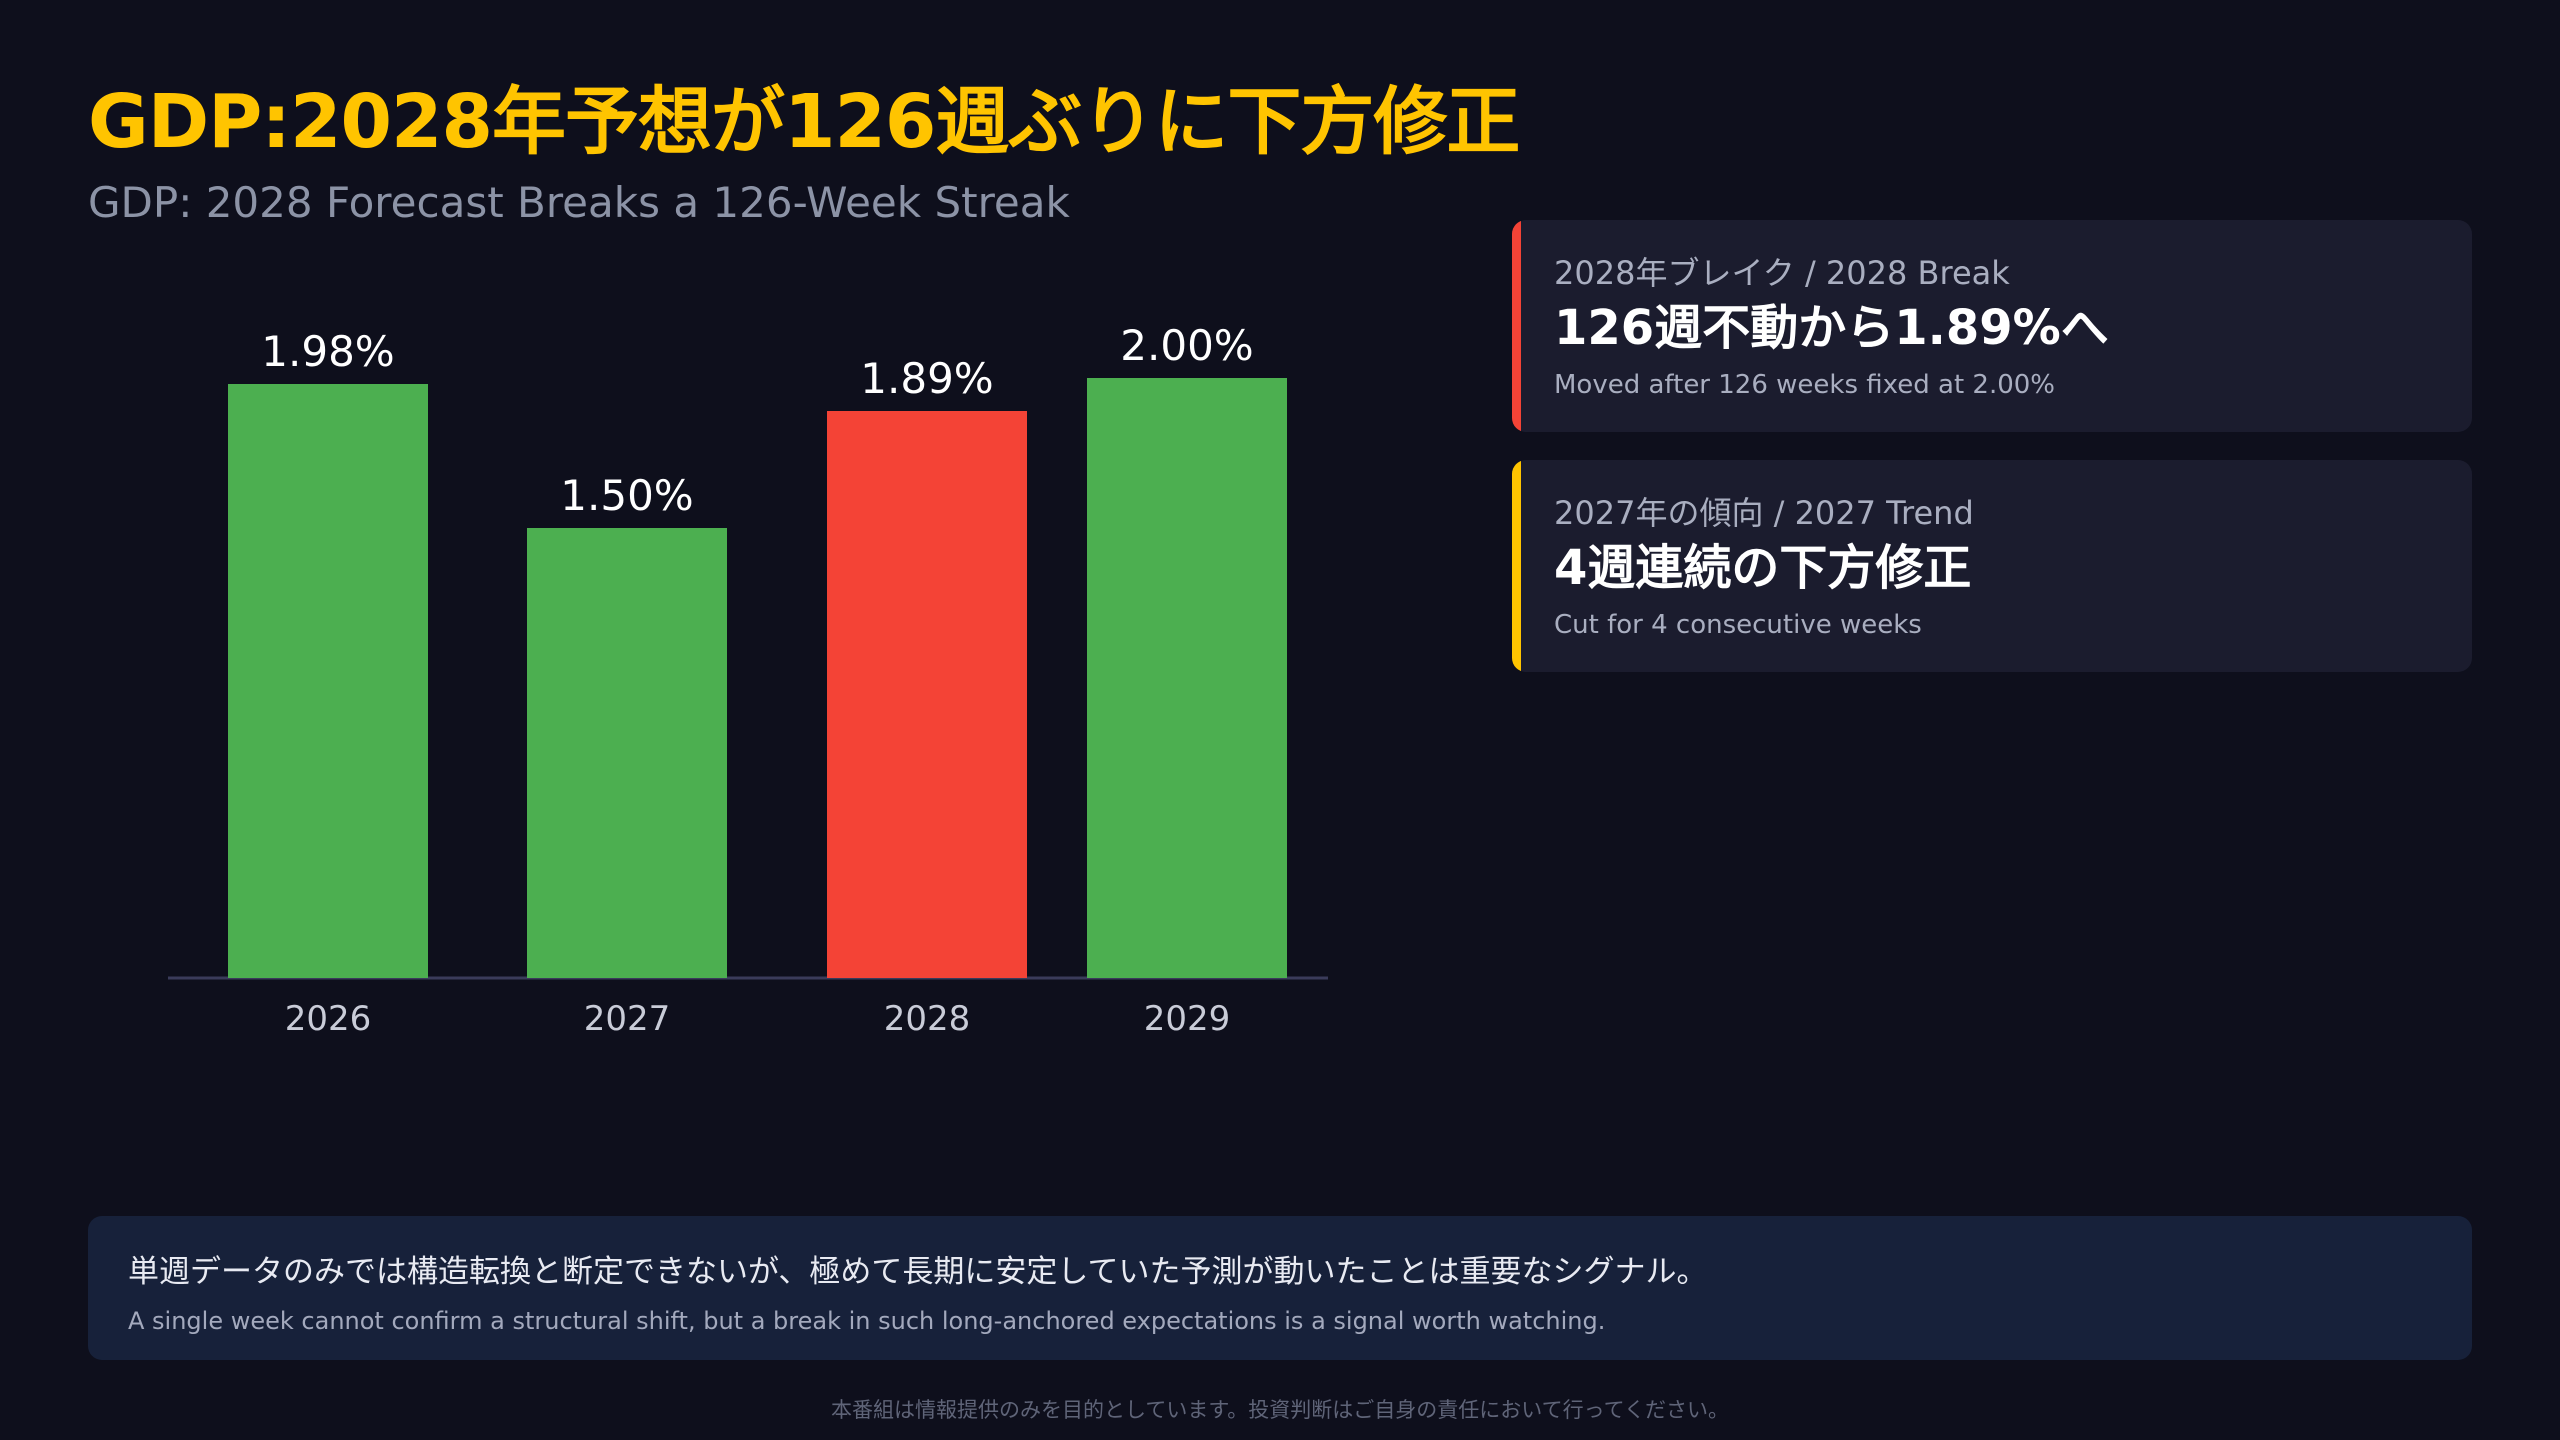  Describe the element at coordinates (627, 753) in the screenshot. I see `bar-2027` at that location.